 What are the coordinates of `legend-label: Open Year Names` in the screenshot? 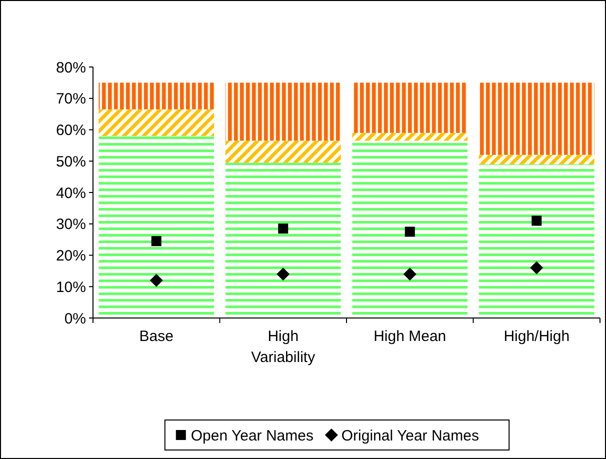 It's located at (252, 435).